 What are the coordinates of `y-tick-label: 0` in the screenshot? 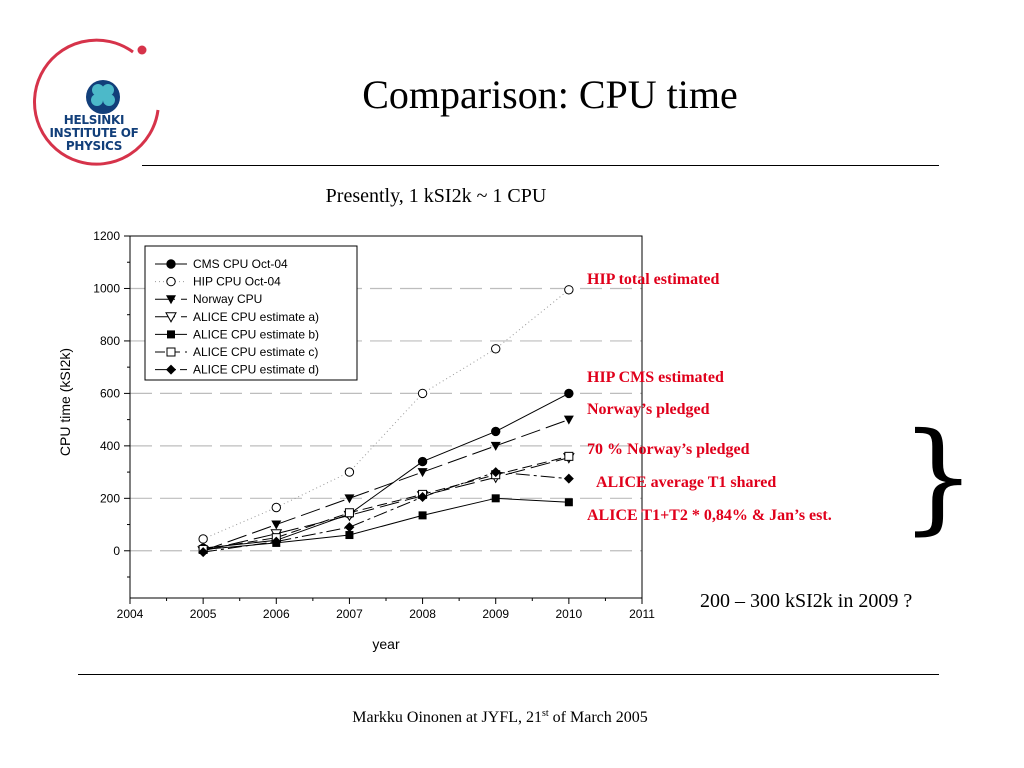 It's located at (116, 551).